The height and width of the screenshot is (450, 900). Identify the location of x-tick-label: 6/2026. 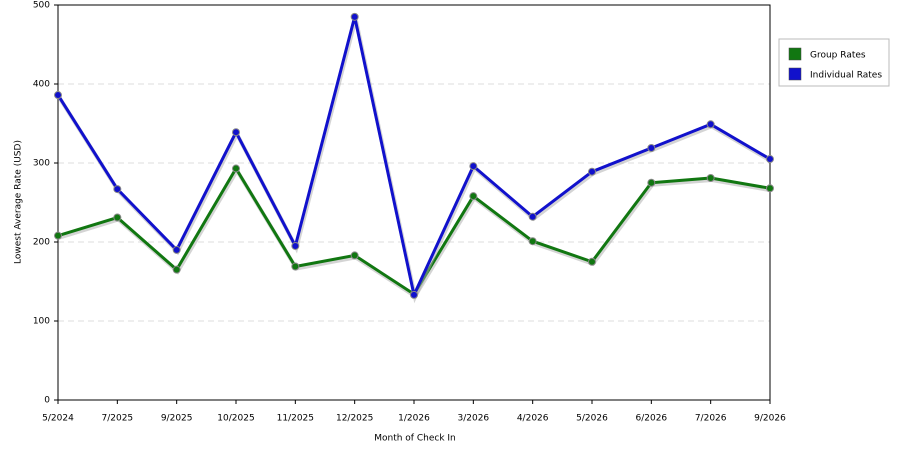
(651, 419).